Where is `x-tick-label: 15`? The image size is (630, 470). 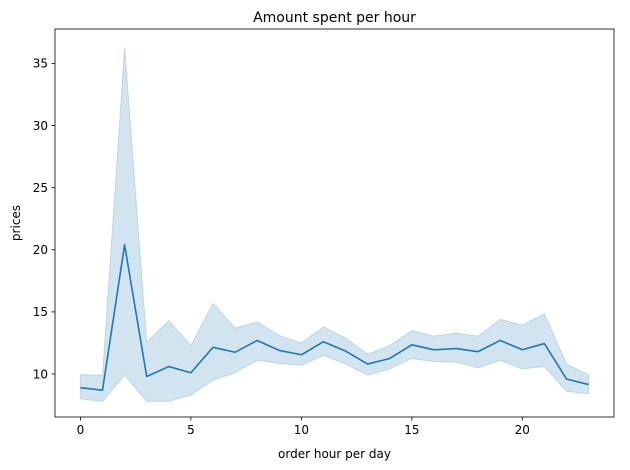 x-tick-label: 15 is located at coordinates (411, 430).